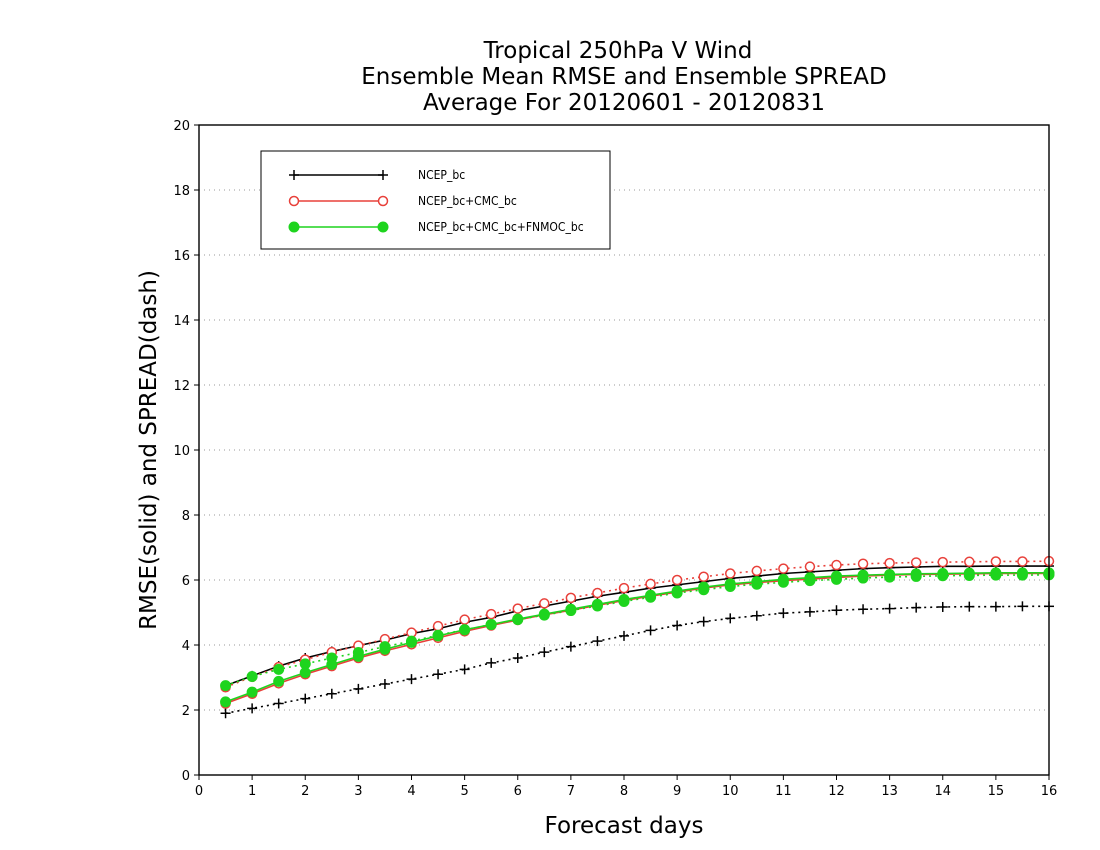 The image size is (1100, 850). What do you see at coordinates (467, 201) in the screenshot?
I see `legend-label: NCEP_bc+CMC_bc` at bounding box center [467, 201].